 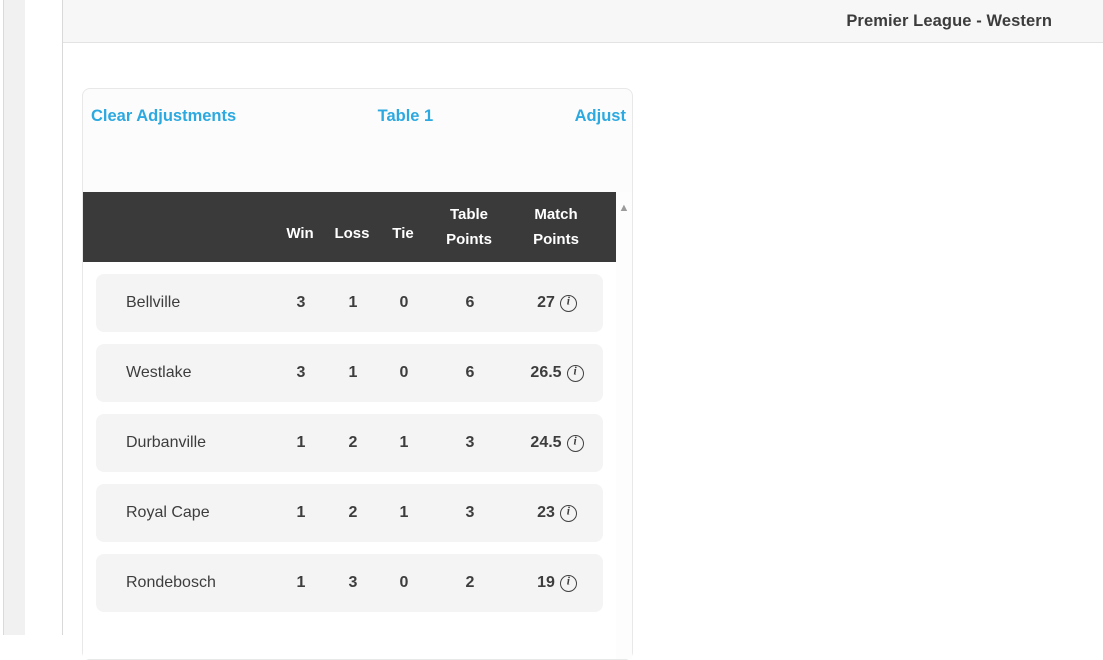 I want to click on table-header-row: Win Loss Tie Table Points Match Points, so click(x=349, y=227).